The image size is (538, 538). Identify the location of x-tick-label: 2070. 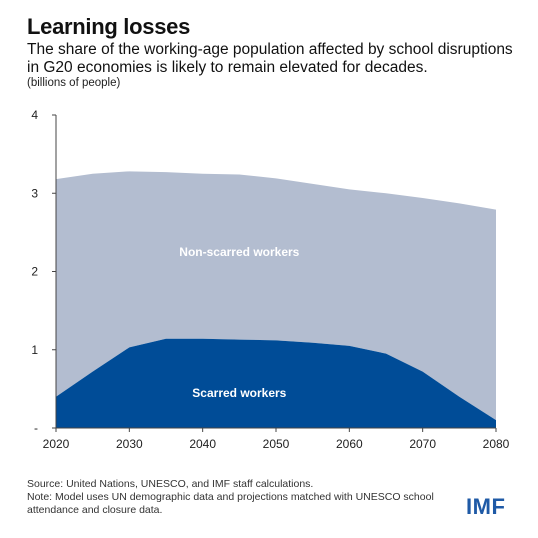
(422, 444).